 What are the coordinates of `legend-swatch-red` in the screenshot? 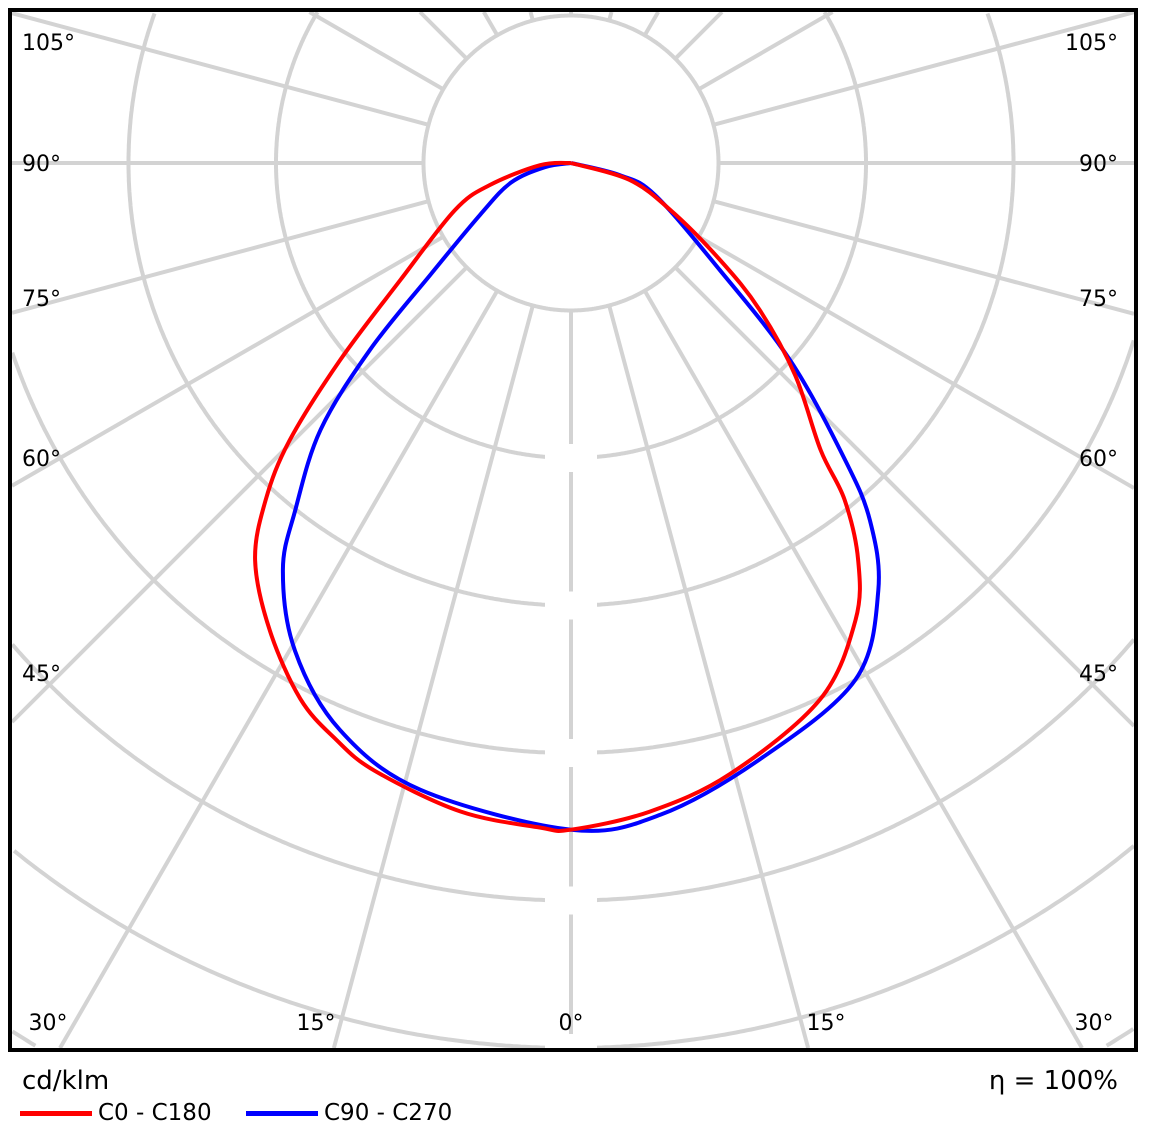 It's located at (56, 1113).